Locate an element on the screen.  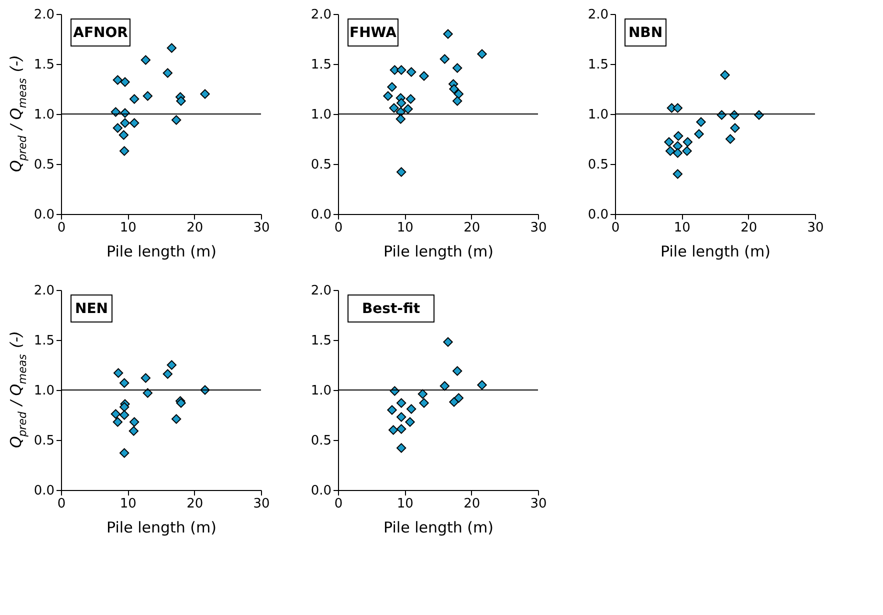
text: AFNOR is located at coordinates (100, 33).